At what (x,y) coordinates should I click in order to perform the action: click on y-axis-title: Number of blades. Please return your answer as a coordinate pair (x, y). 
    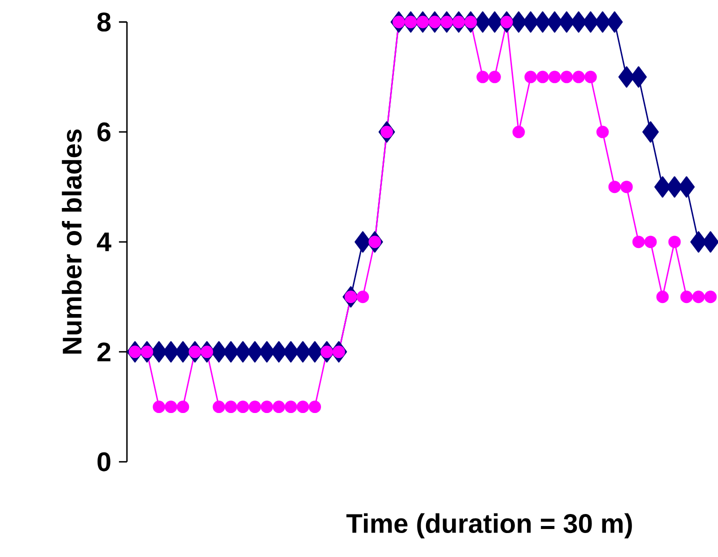
    Looking at the image, I should click on (72, 242).